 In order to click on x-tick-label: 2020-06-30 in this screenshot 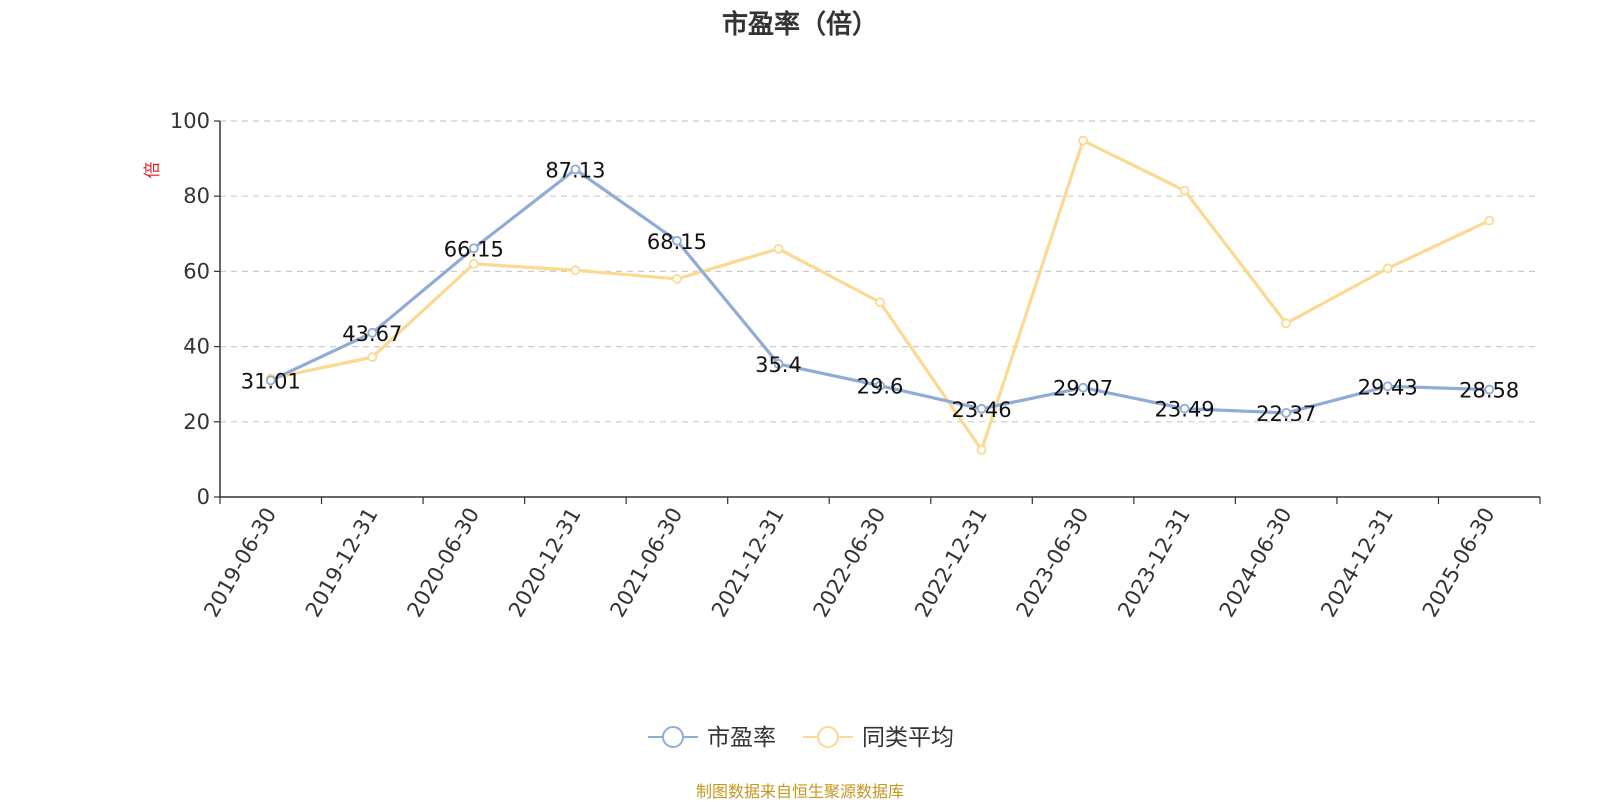, I will do `click(443, 563)`.